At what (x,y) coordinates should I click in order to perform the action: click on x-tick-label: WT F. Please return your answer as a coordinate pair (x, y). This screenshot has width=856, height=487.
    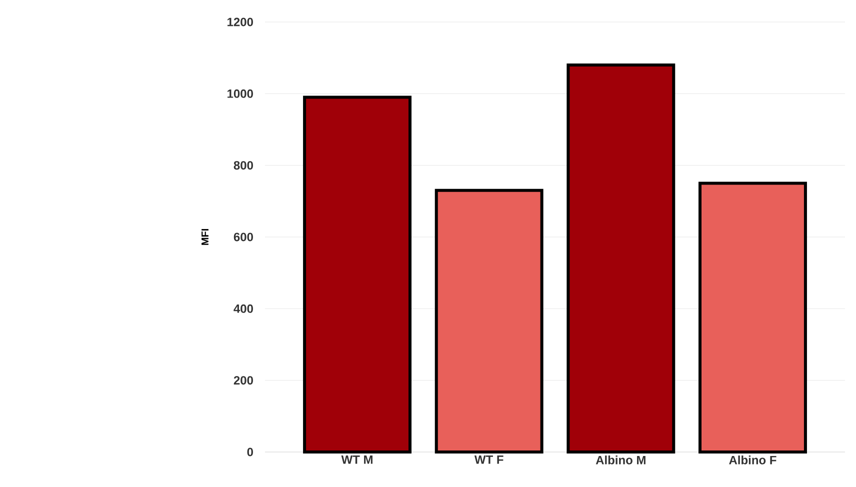
    Looking at the image, I should click on (489, 460).